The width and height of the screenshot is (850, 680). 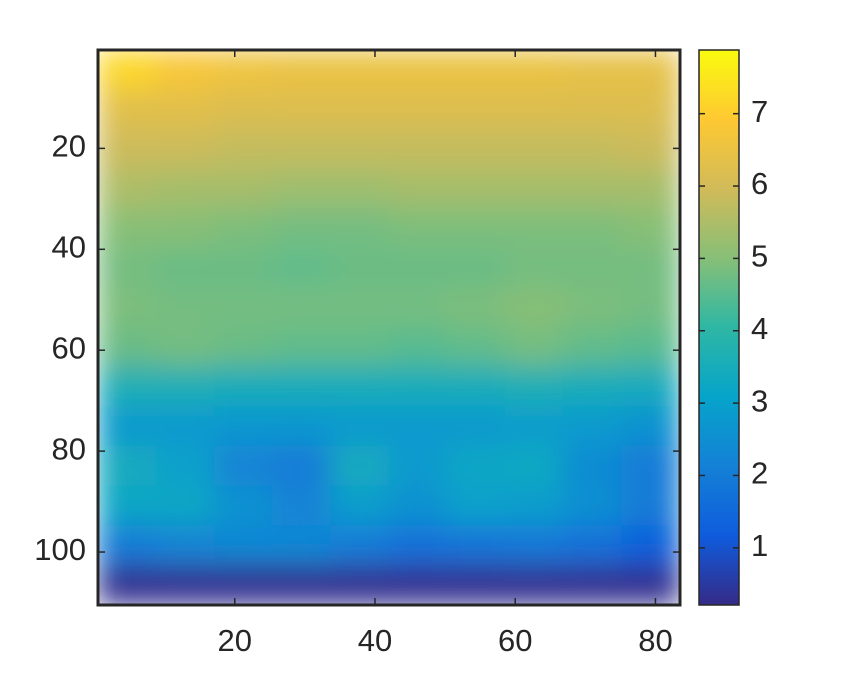 I want to click on y-tick-label: 100, so click(x=60, y=549).